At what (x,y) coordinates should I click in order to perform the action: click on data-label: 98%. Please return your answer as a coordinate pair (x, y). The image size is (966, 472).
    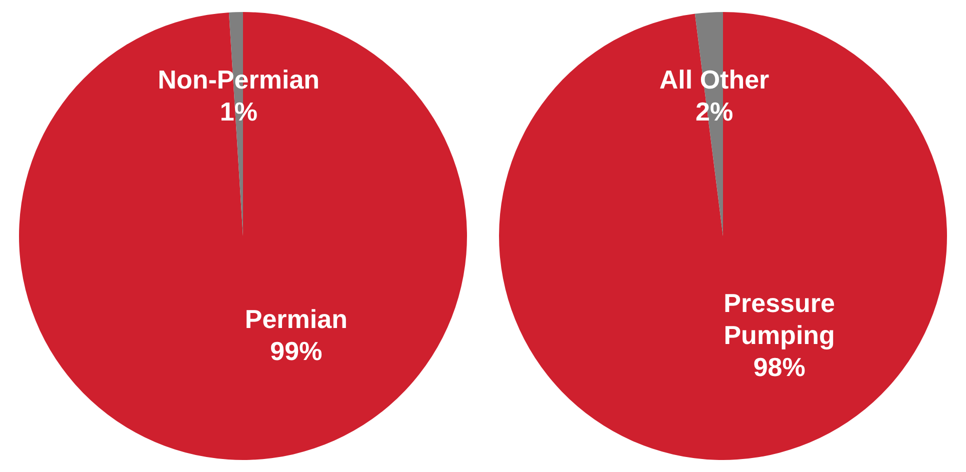
    Looking at the image, I should click on (779, 367).